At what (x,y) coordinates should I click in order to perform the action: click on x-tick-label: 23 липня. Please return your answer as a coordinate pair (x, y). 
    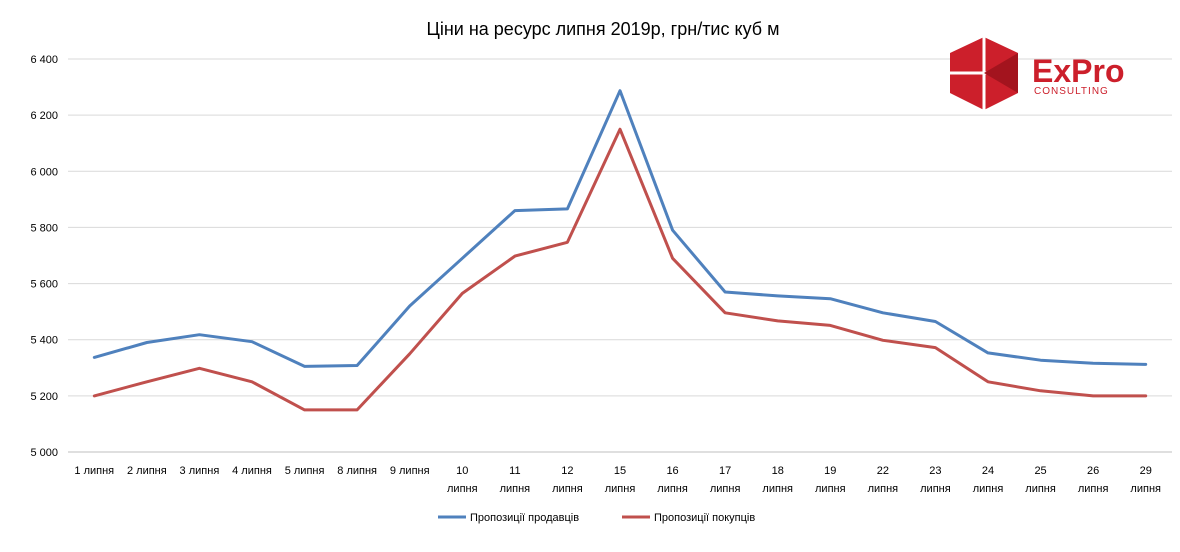
    Looking at the image, I should click on (935, 480).